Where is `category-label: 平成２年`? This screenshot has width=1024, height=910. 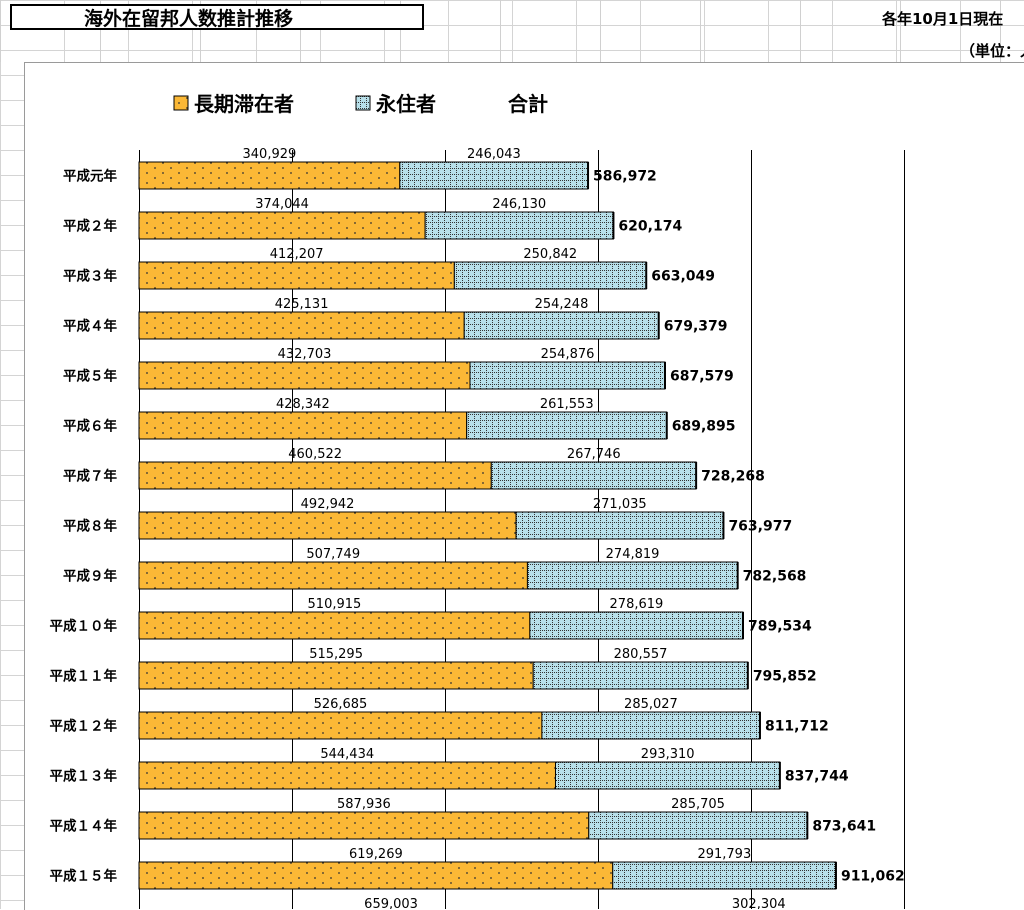
category-label: 平成２年 is located at coordinates (90, 226).